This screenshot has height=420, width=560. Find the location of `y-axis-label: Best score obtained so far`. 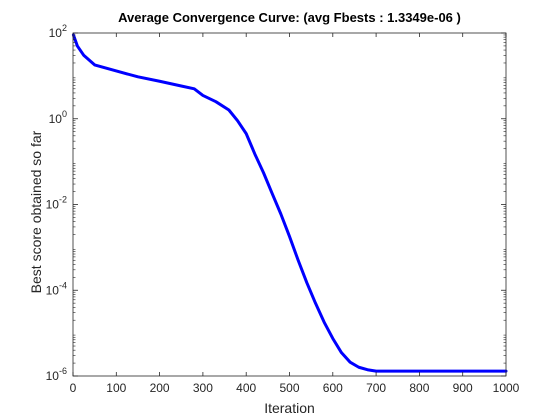

y-axis-label: Best score obtained so far is located at coordinates (36, 212).